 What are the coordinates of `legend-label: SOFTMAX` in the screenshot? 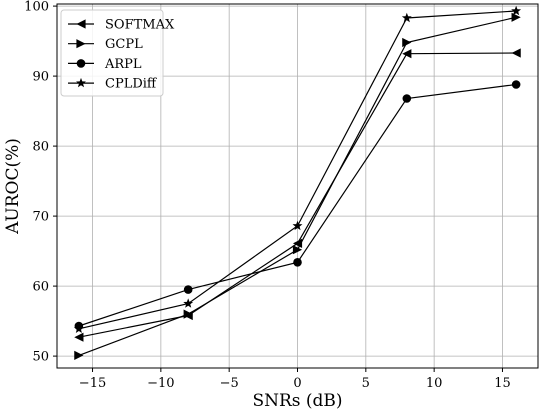 It's located at (140, 25).